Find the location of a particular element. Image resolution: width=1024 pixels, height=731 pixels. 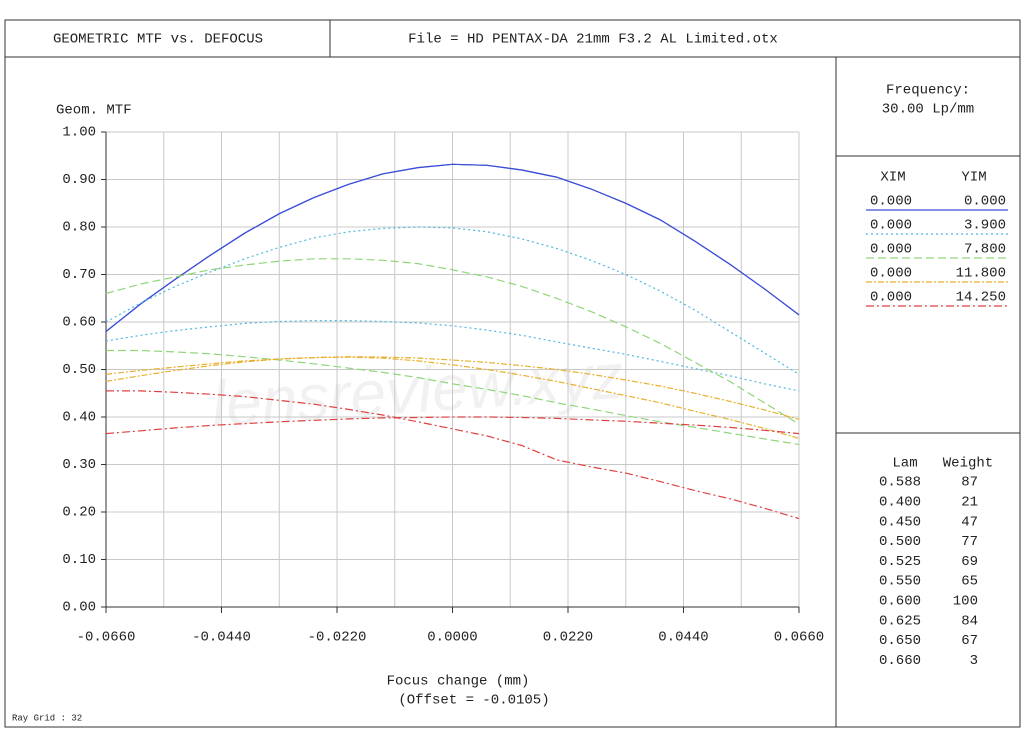

legend-yim: 14.250 is located at coordinates (981, 298).